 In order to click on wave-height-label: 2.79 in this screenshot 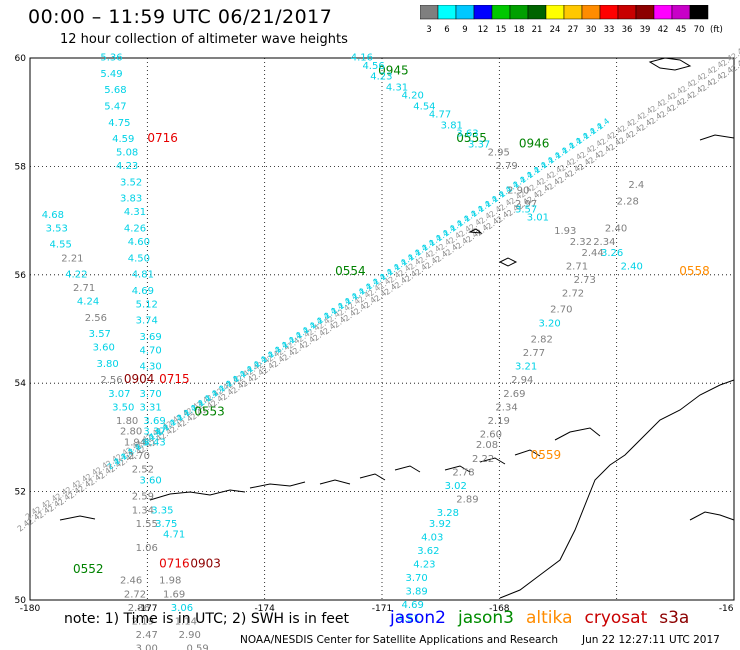, I will do `click(506, 166)`.